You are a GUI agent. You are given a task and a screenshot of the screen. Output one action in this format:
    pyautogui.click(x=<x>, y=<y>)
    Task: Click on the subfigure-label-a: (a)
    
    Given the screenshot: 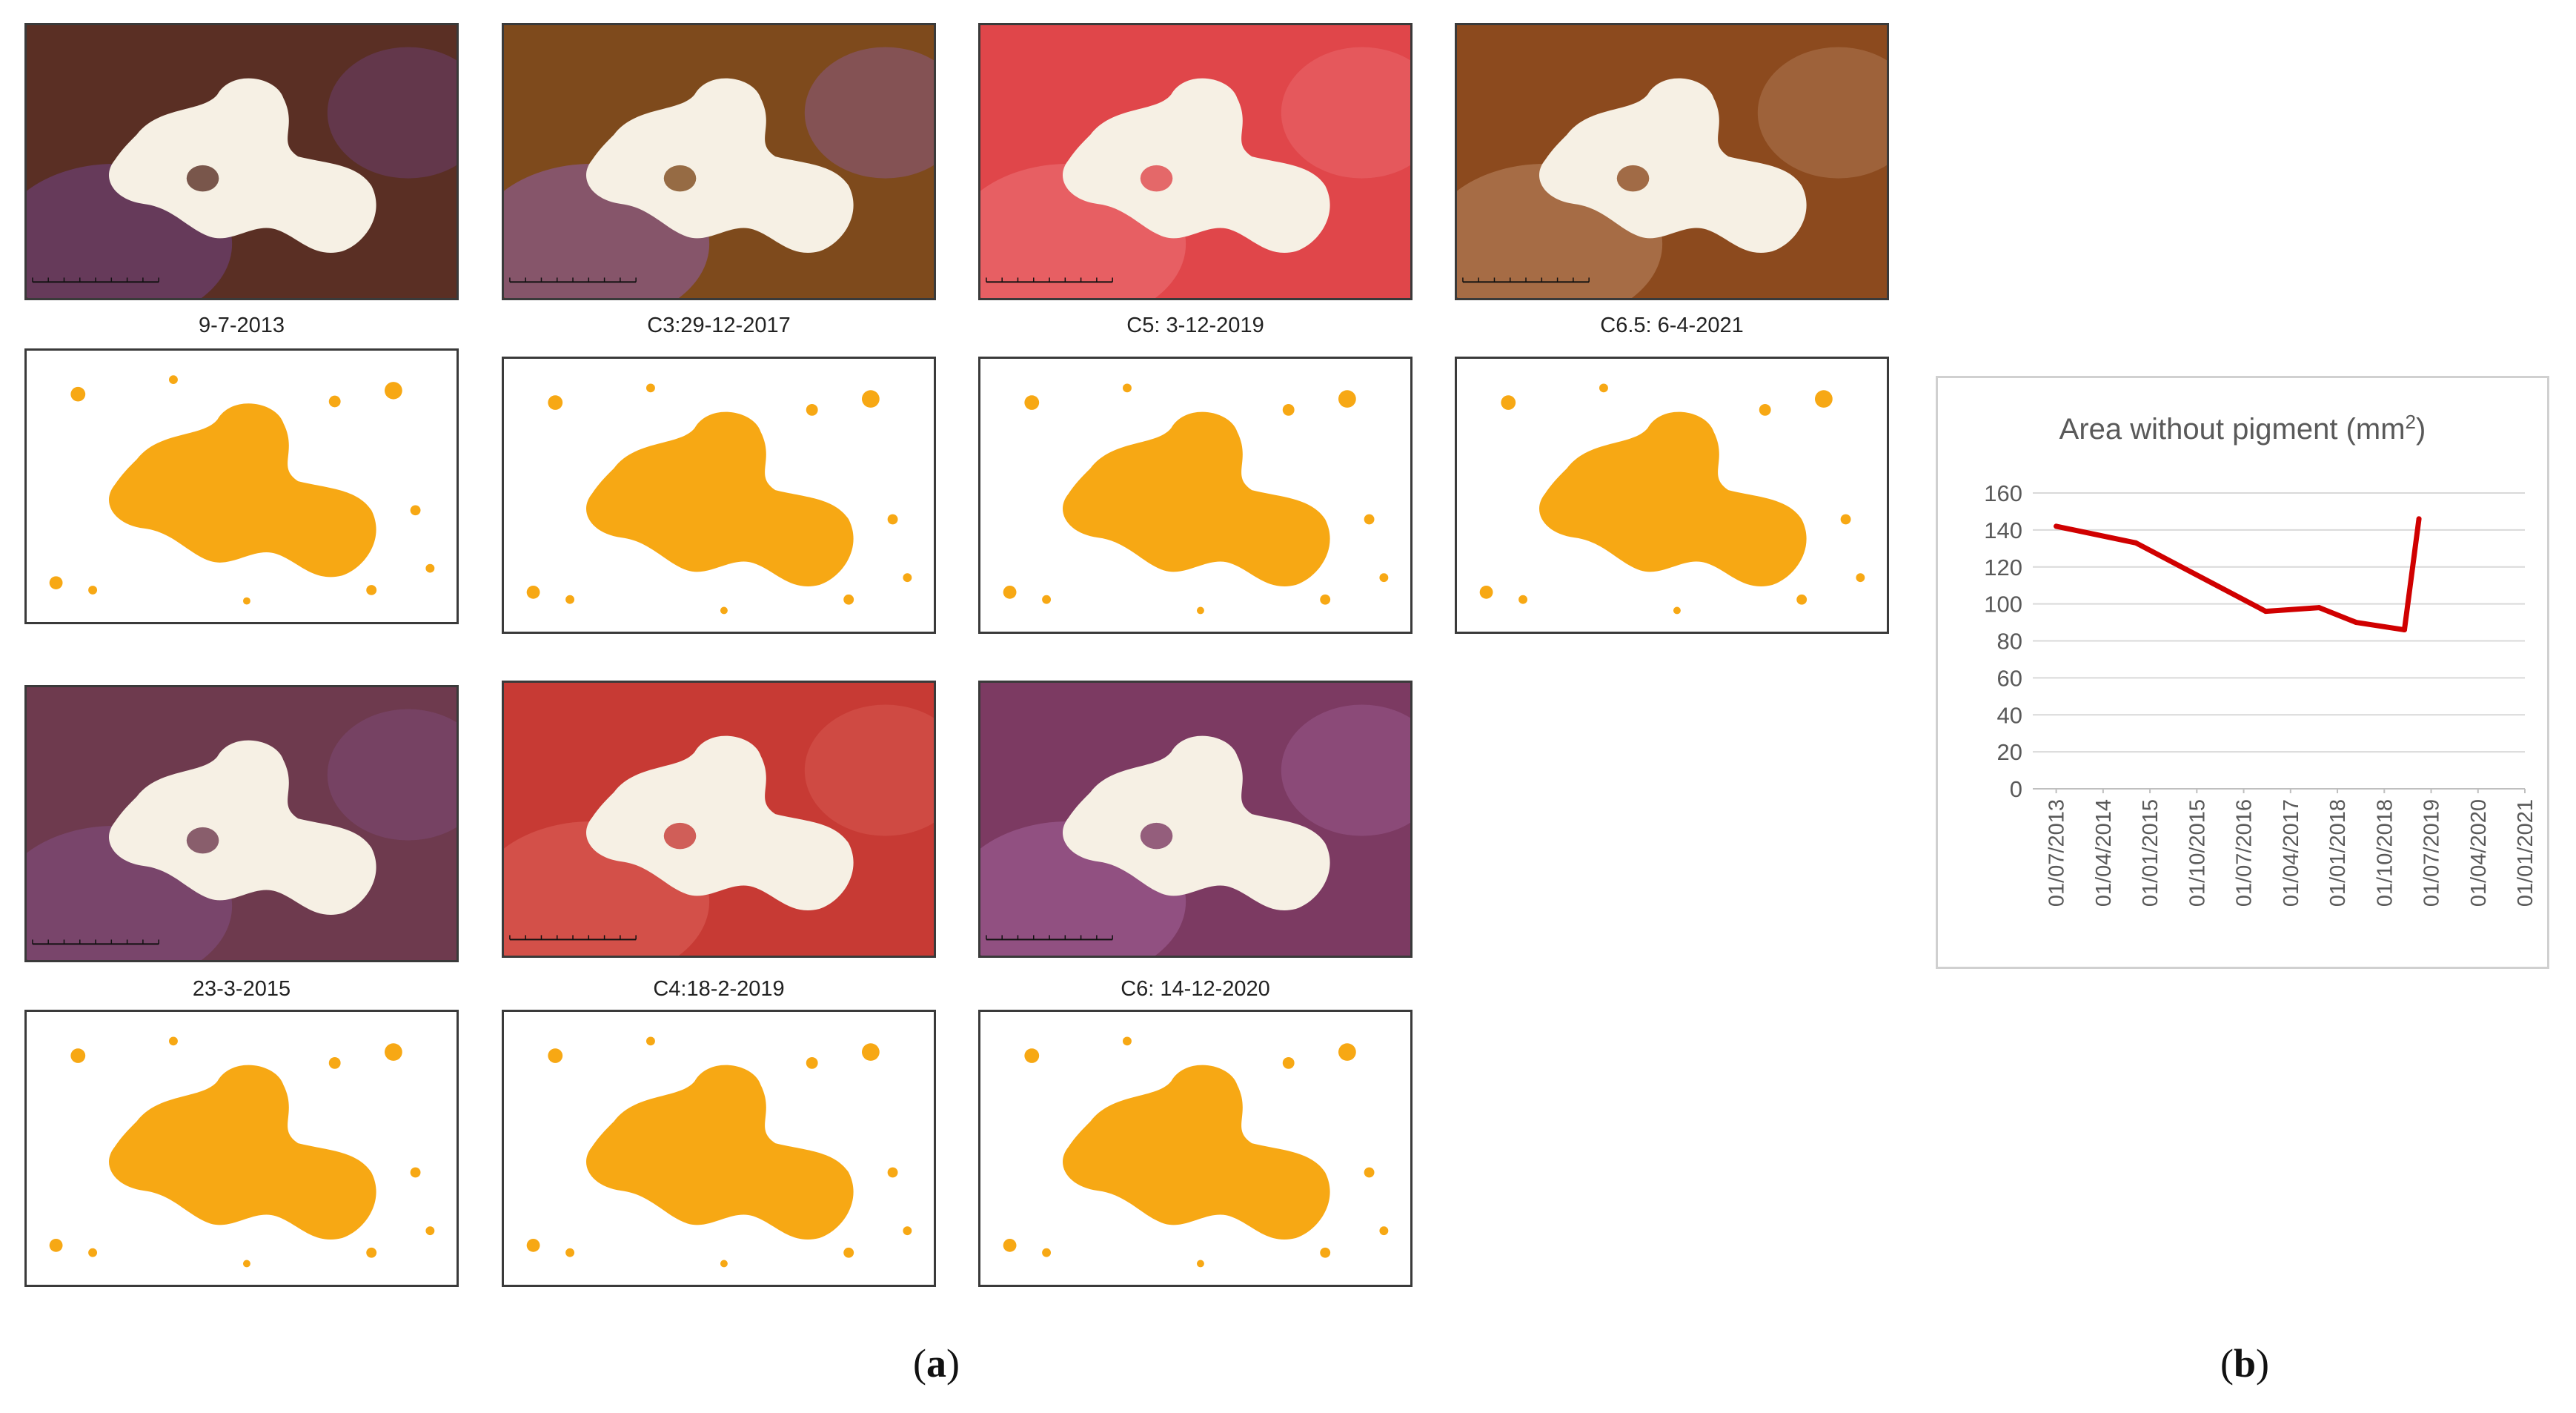 What is the action you would take?
    pyautogui.click(x=936, y=1364)
    